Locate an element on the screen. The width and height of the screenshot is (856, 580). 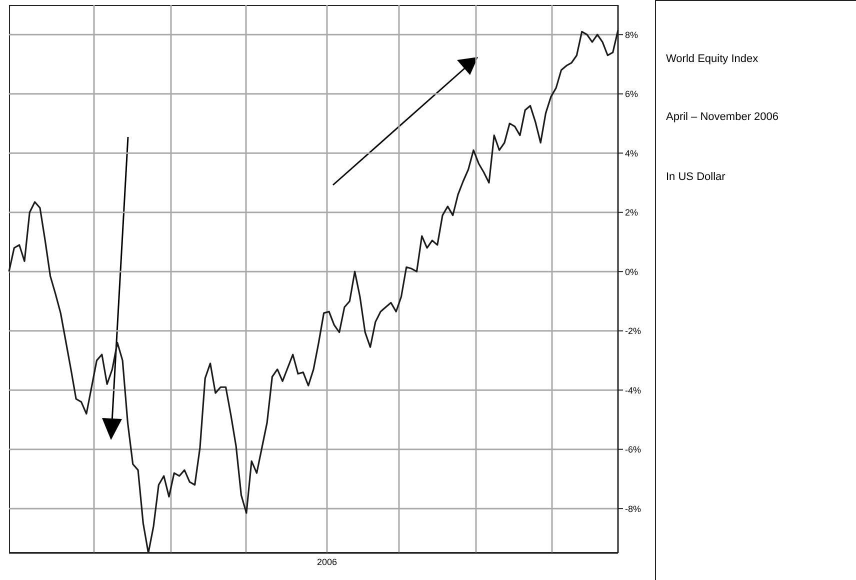
y-tick-label: -2% is located at coordinates (633, 331).